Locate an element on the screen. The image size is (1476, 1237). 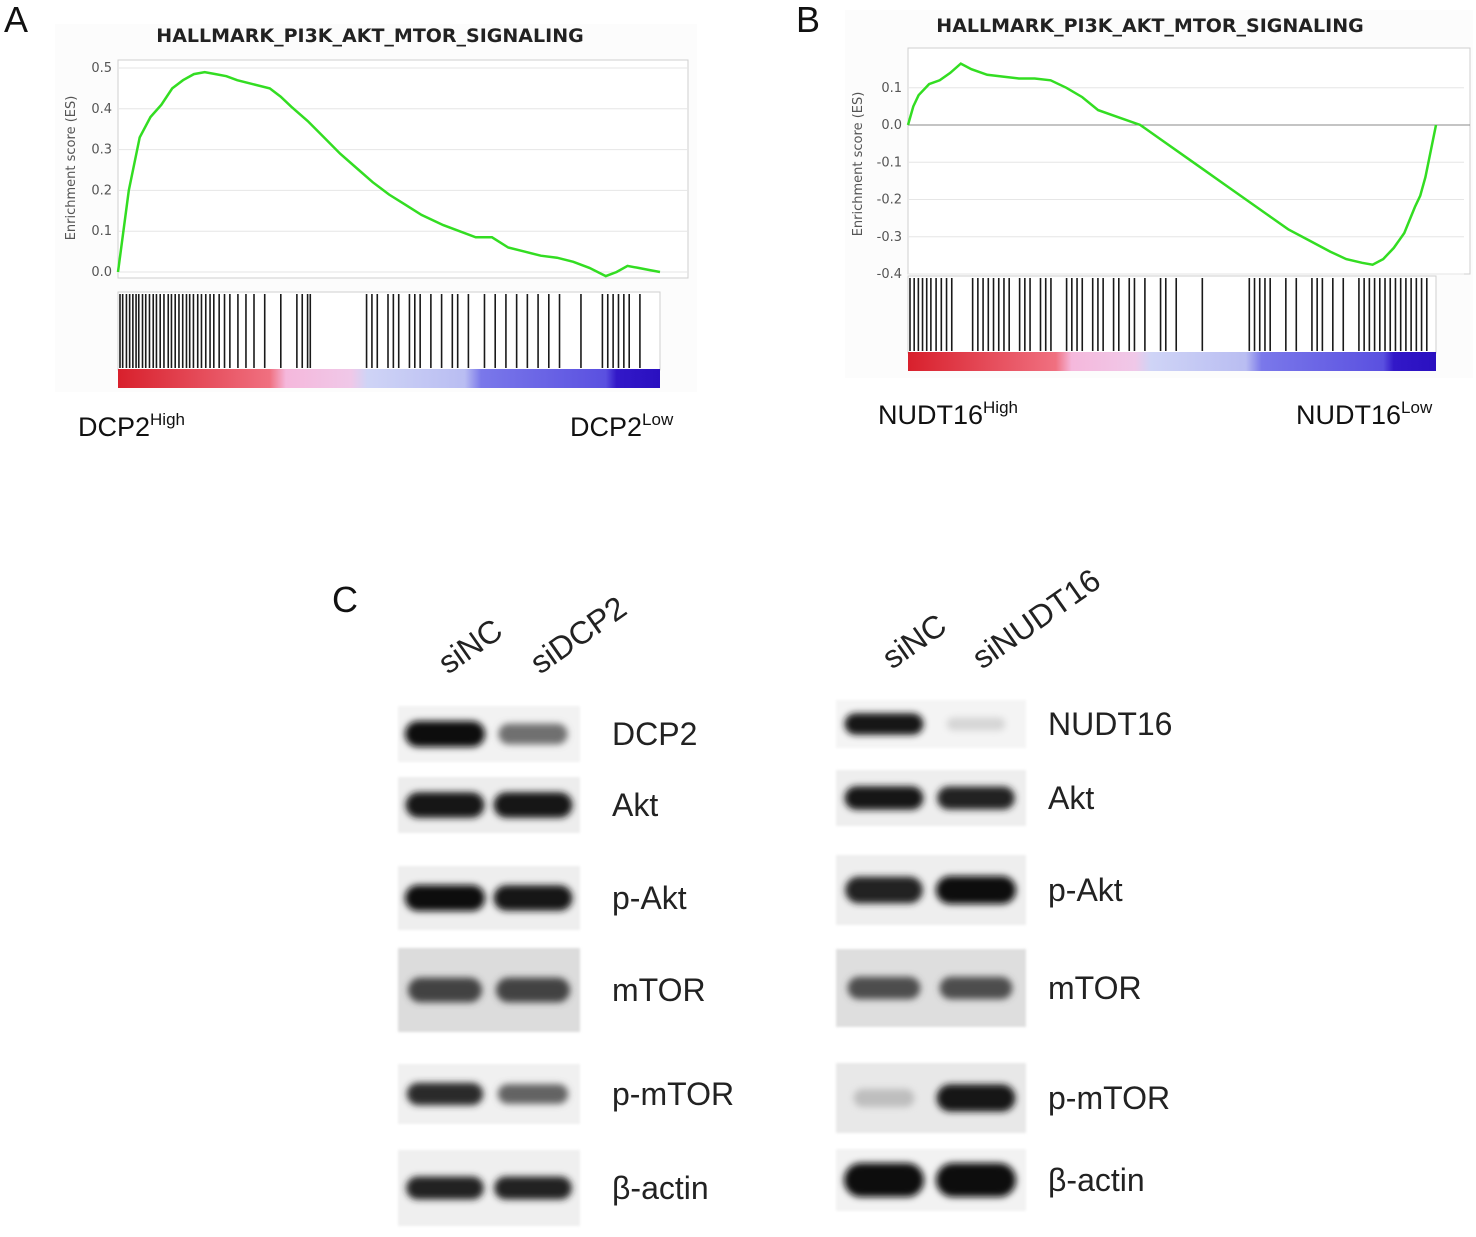
y-tick-label: 0.5 is located at coordinates (101, 68).